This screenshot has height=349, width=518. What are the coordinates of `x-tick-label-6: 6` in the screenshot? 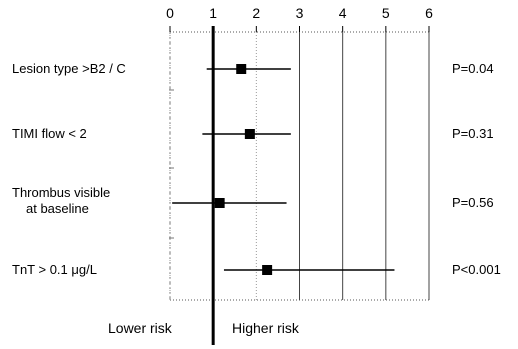 It's located at (429, 13).